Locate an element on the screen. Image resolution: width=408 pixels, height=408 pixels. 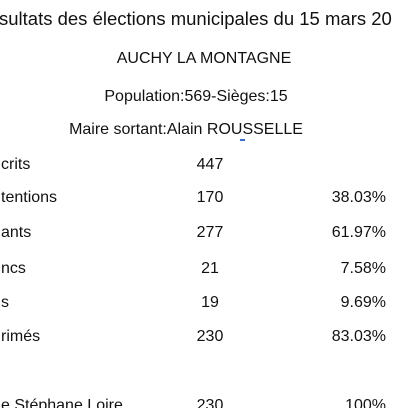
row-percent: 7.58% is located at coordinates (363, 268).